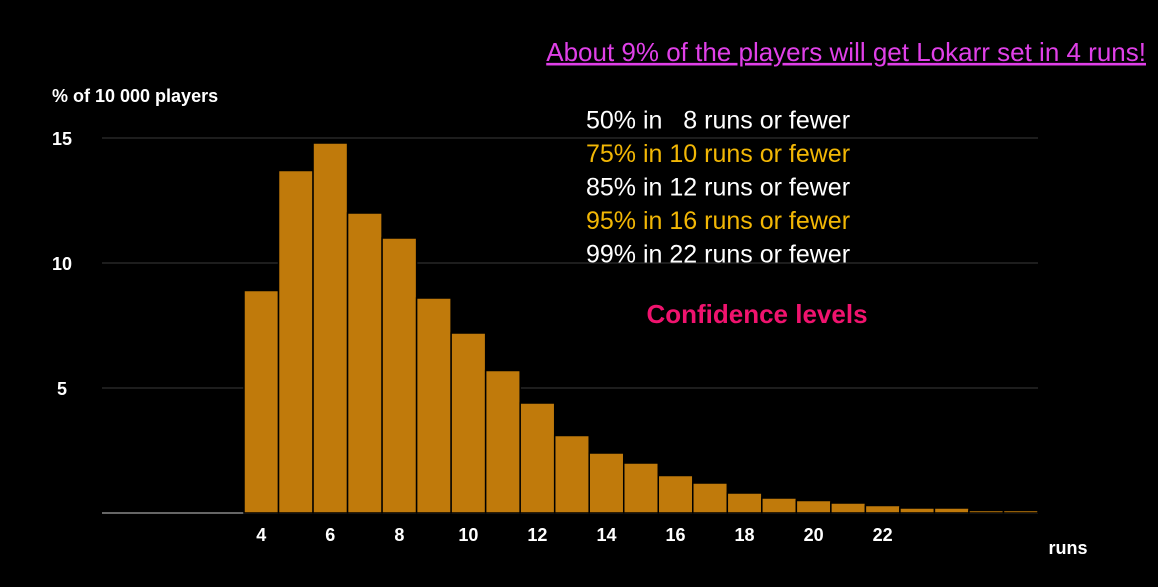  I want to click on confidence-heading: Confidence levels, so click(756, 314).